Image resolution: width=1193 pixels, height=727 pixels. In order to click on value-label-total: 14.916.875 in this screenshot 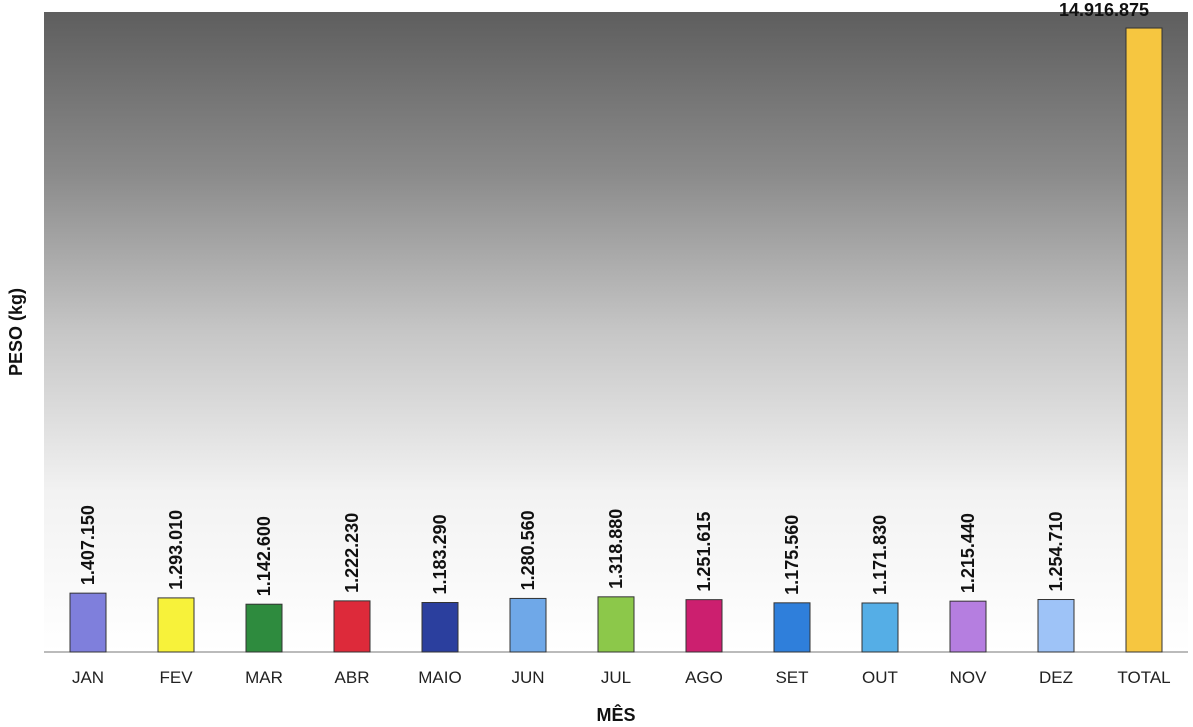, I will do `click(1104, 10)`.